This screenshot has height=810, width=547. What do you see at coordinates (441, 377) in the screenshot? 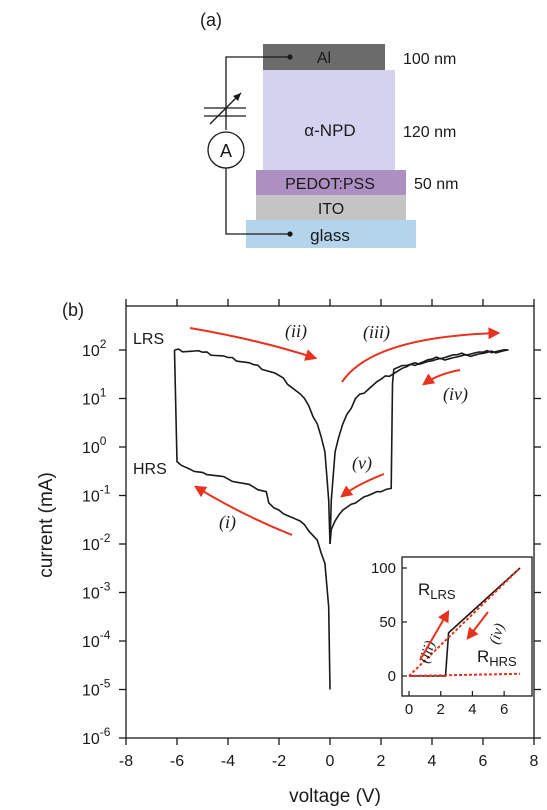
I see `arrow-iv` at bounding box center [441, 377].